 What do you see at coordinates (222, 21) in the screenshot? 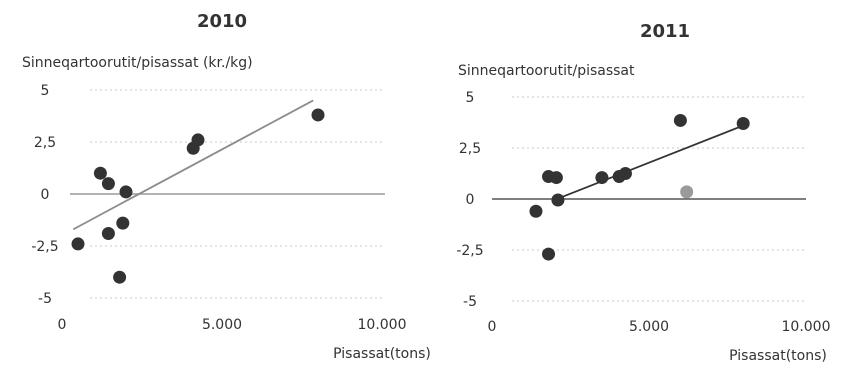
I see `chart-title: 2010` at bounding box center [222, 21].